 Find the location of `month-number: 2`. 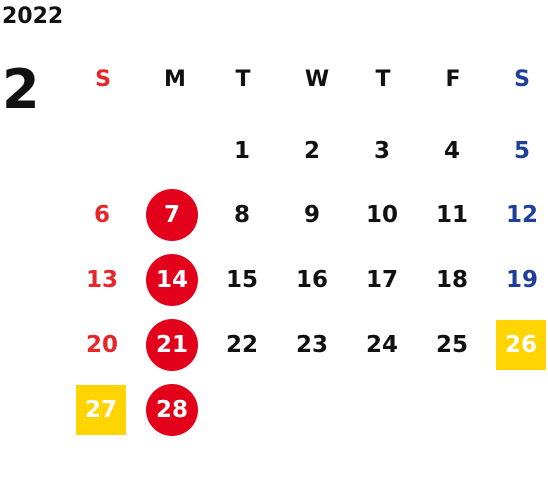

month-number: 2 is located at coordinates (21, 89).